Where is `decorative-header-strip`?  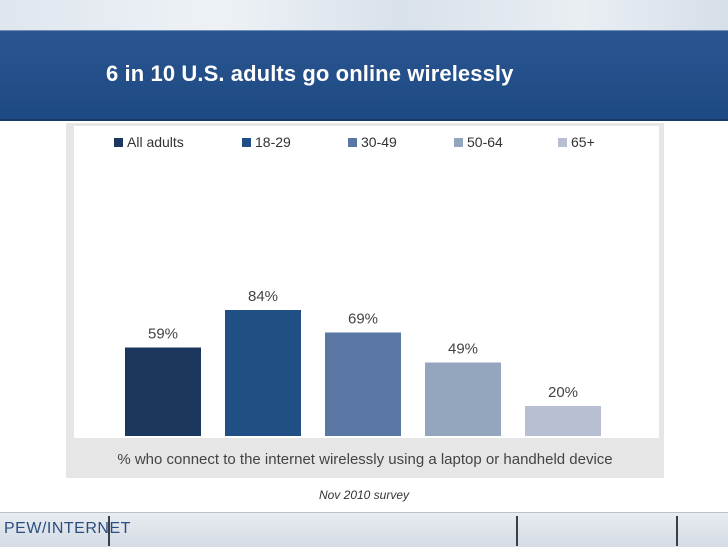
decorative-header-strip is located at coordinates (364, 15).